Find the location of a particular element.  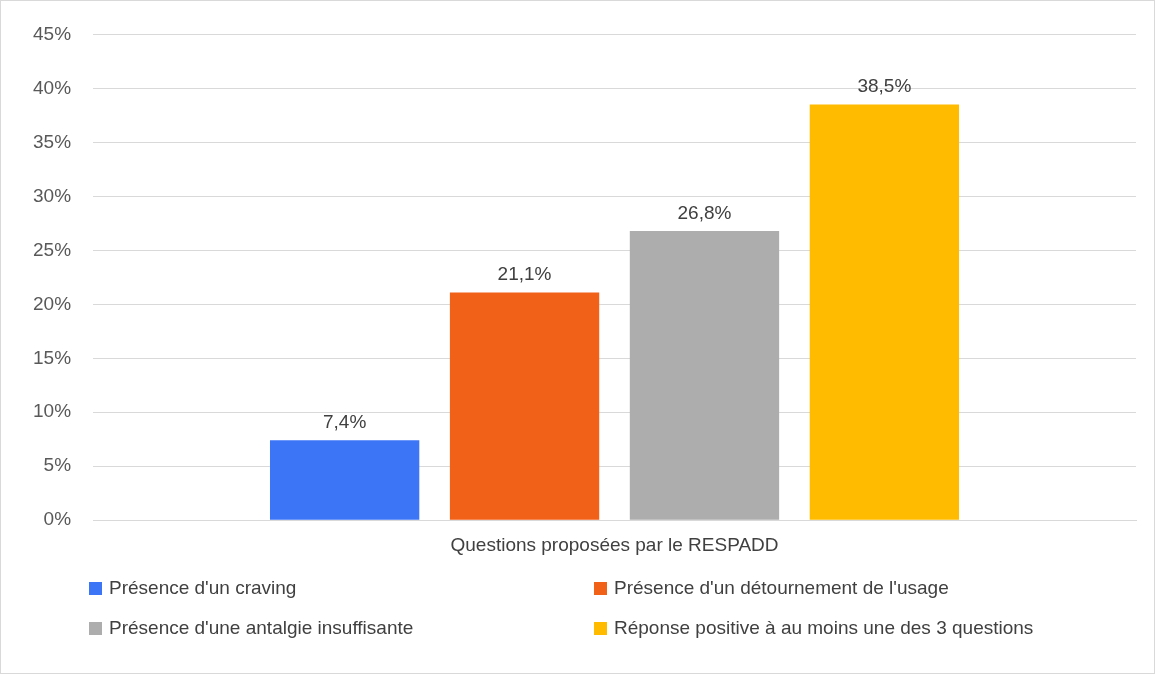

y-tick-label: 35% is located at coordinates (52, 141).